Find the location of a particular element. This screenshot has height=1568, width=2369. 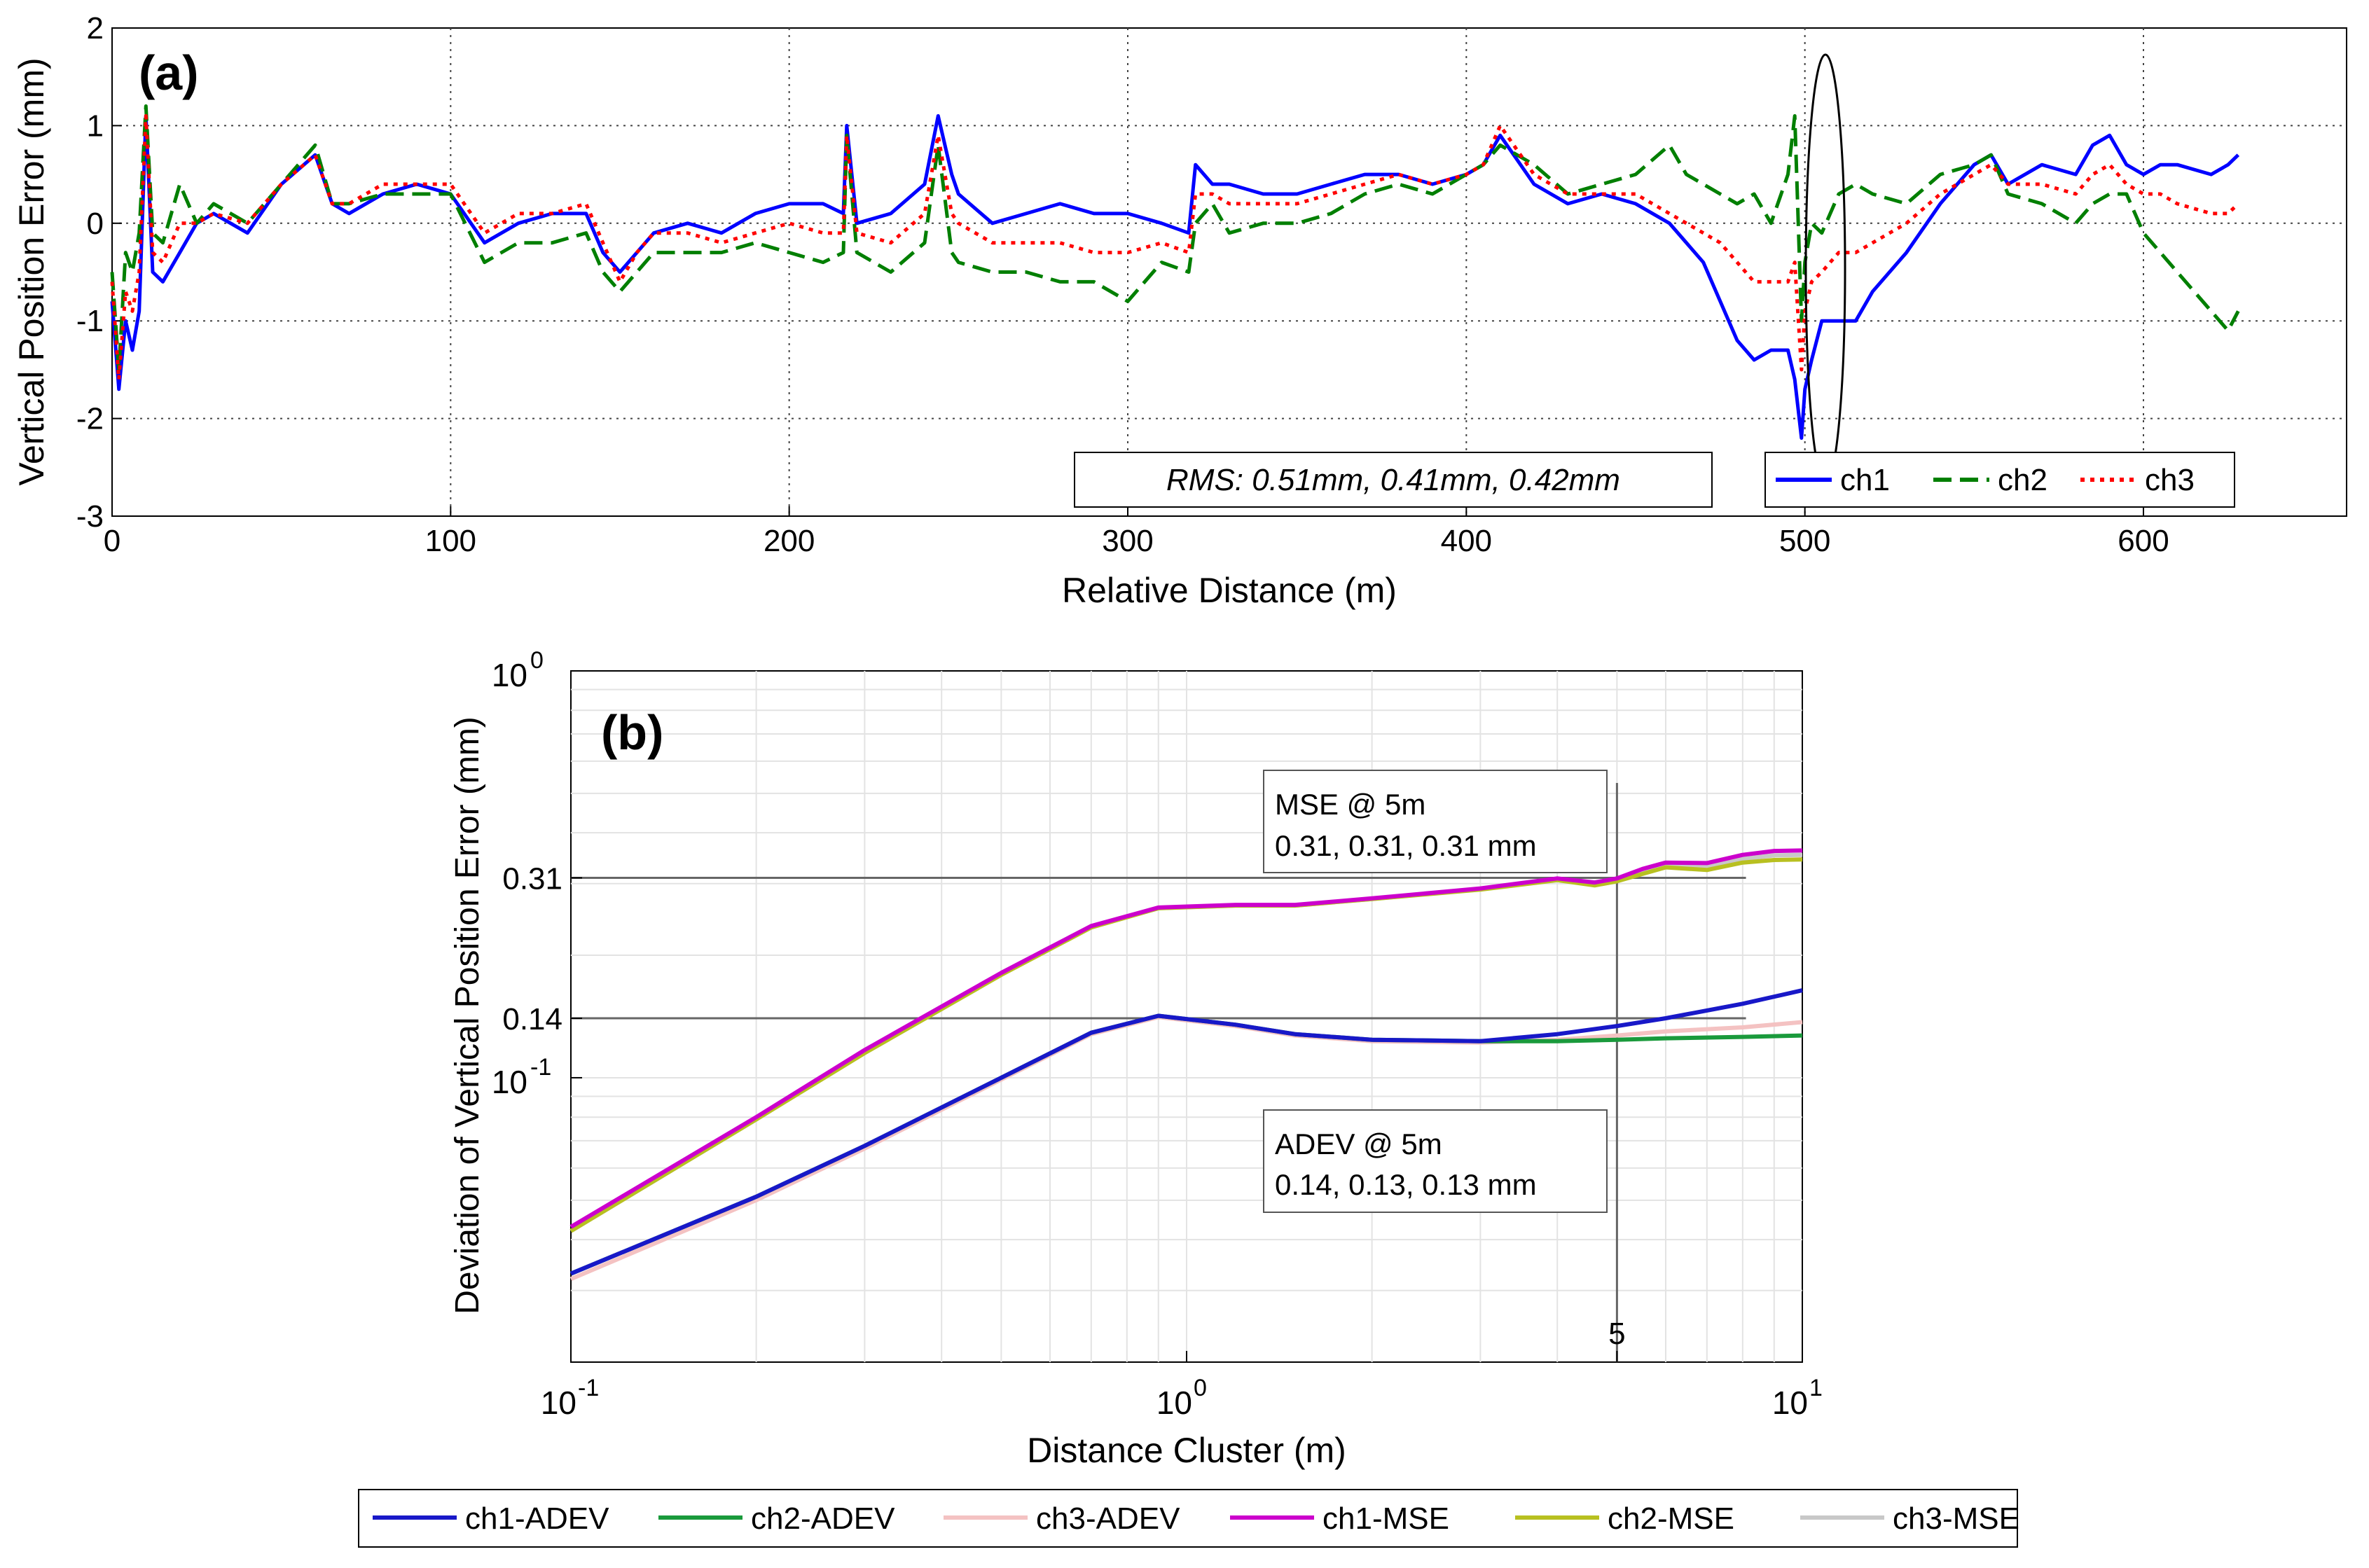

adev-annotation-values: 0.14, 0.13, 0.13 mm is located at coordinates (1406, 1184).